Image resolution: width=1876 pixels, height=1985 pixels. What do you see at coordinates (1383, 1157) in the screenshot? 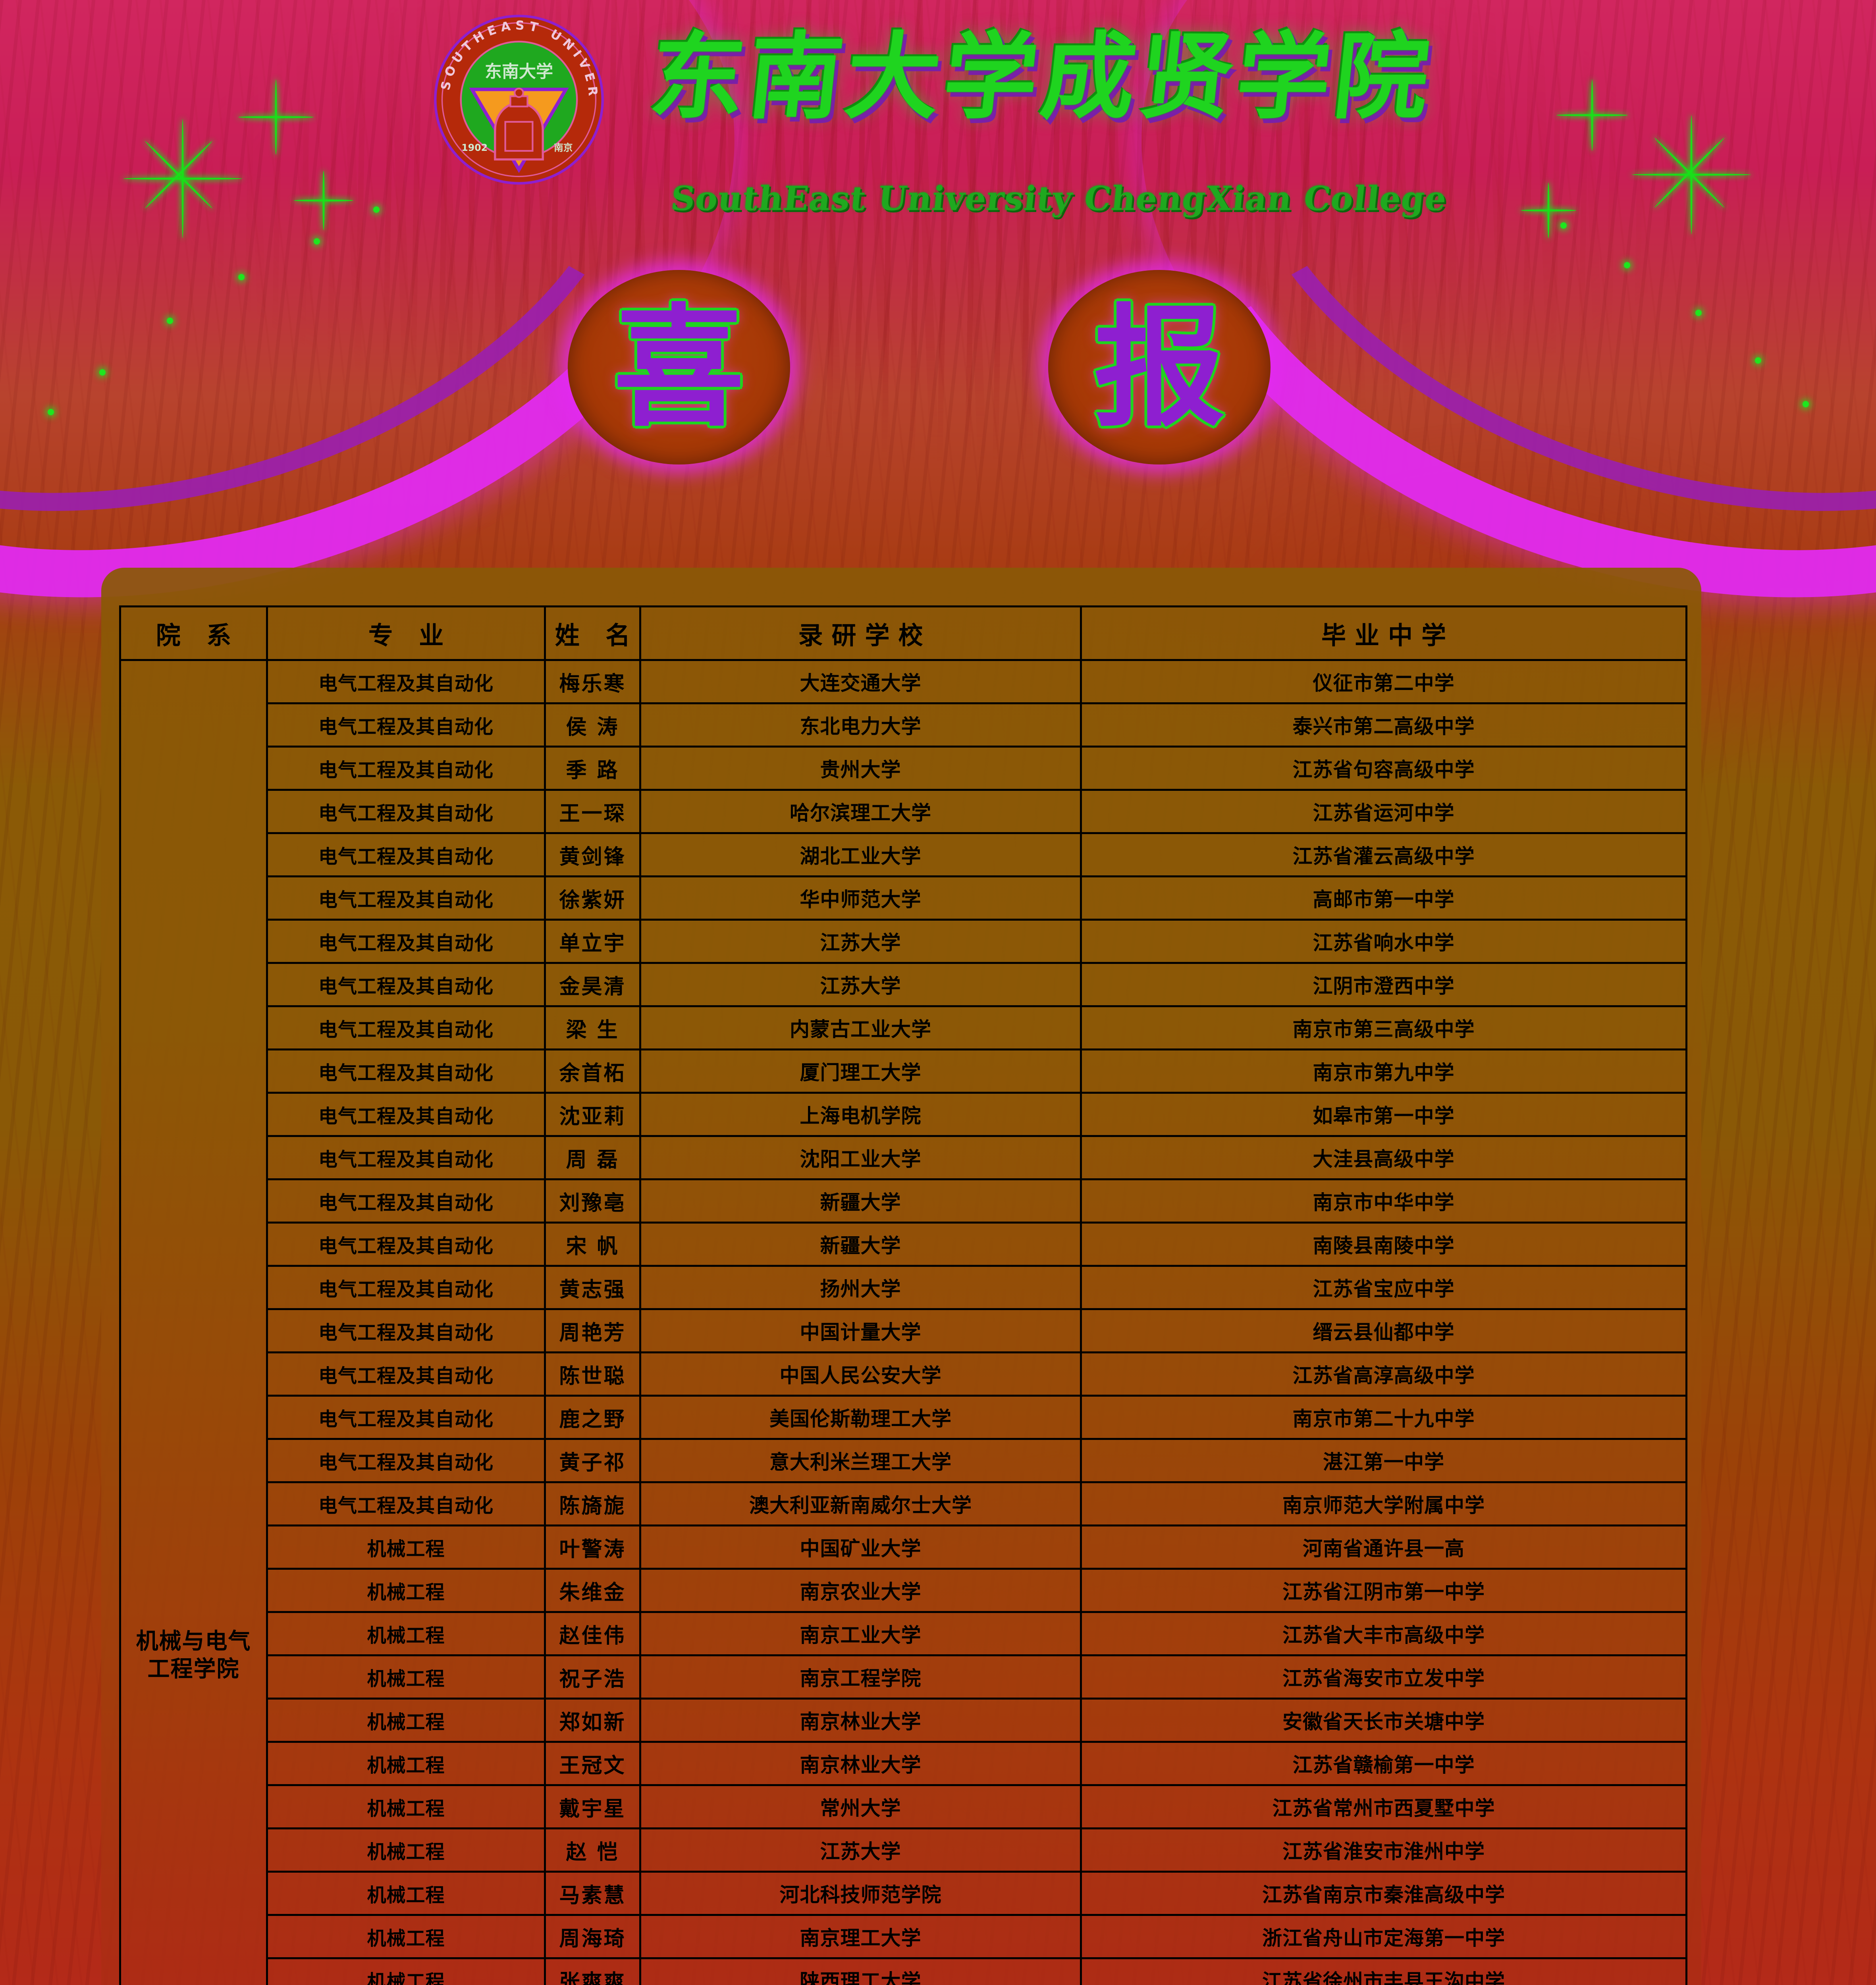
I see `cell-high-school: 大洼县高级中学` at bounding box center [1383, 1157].